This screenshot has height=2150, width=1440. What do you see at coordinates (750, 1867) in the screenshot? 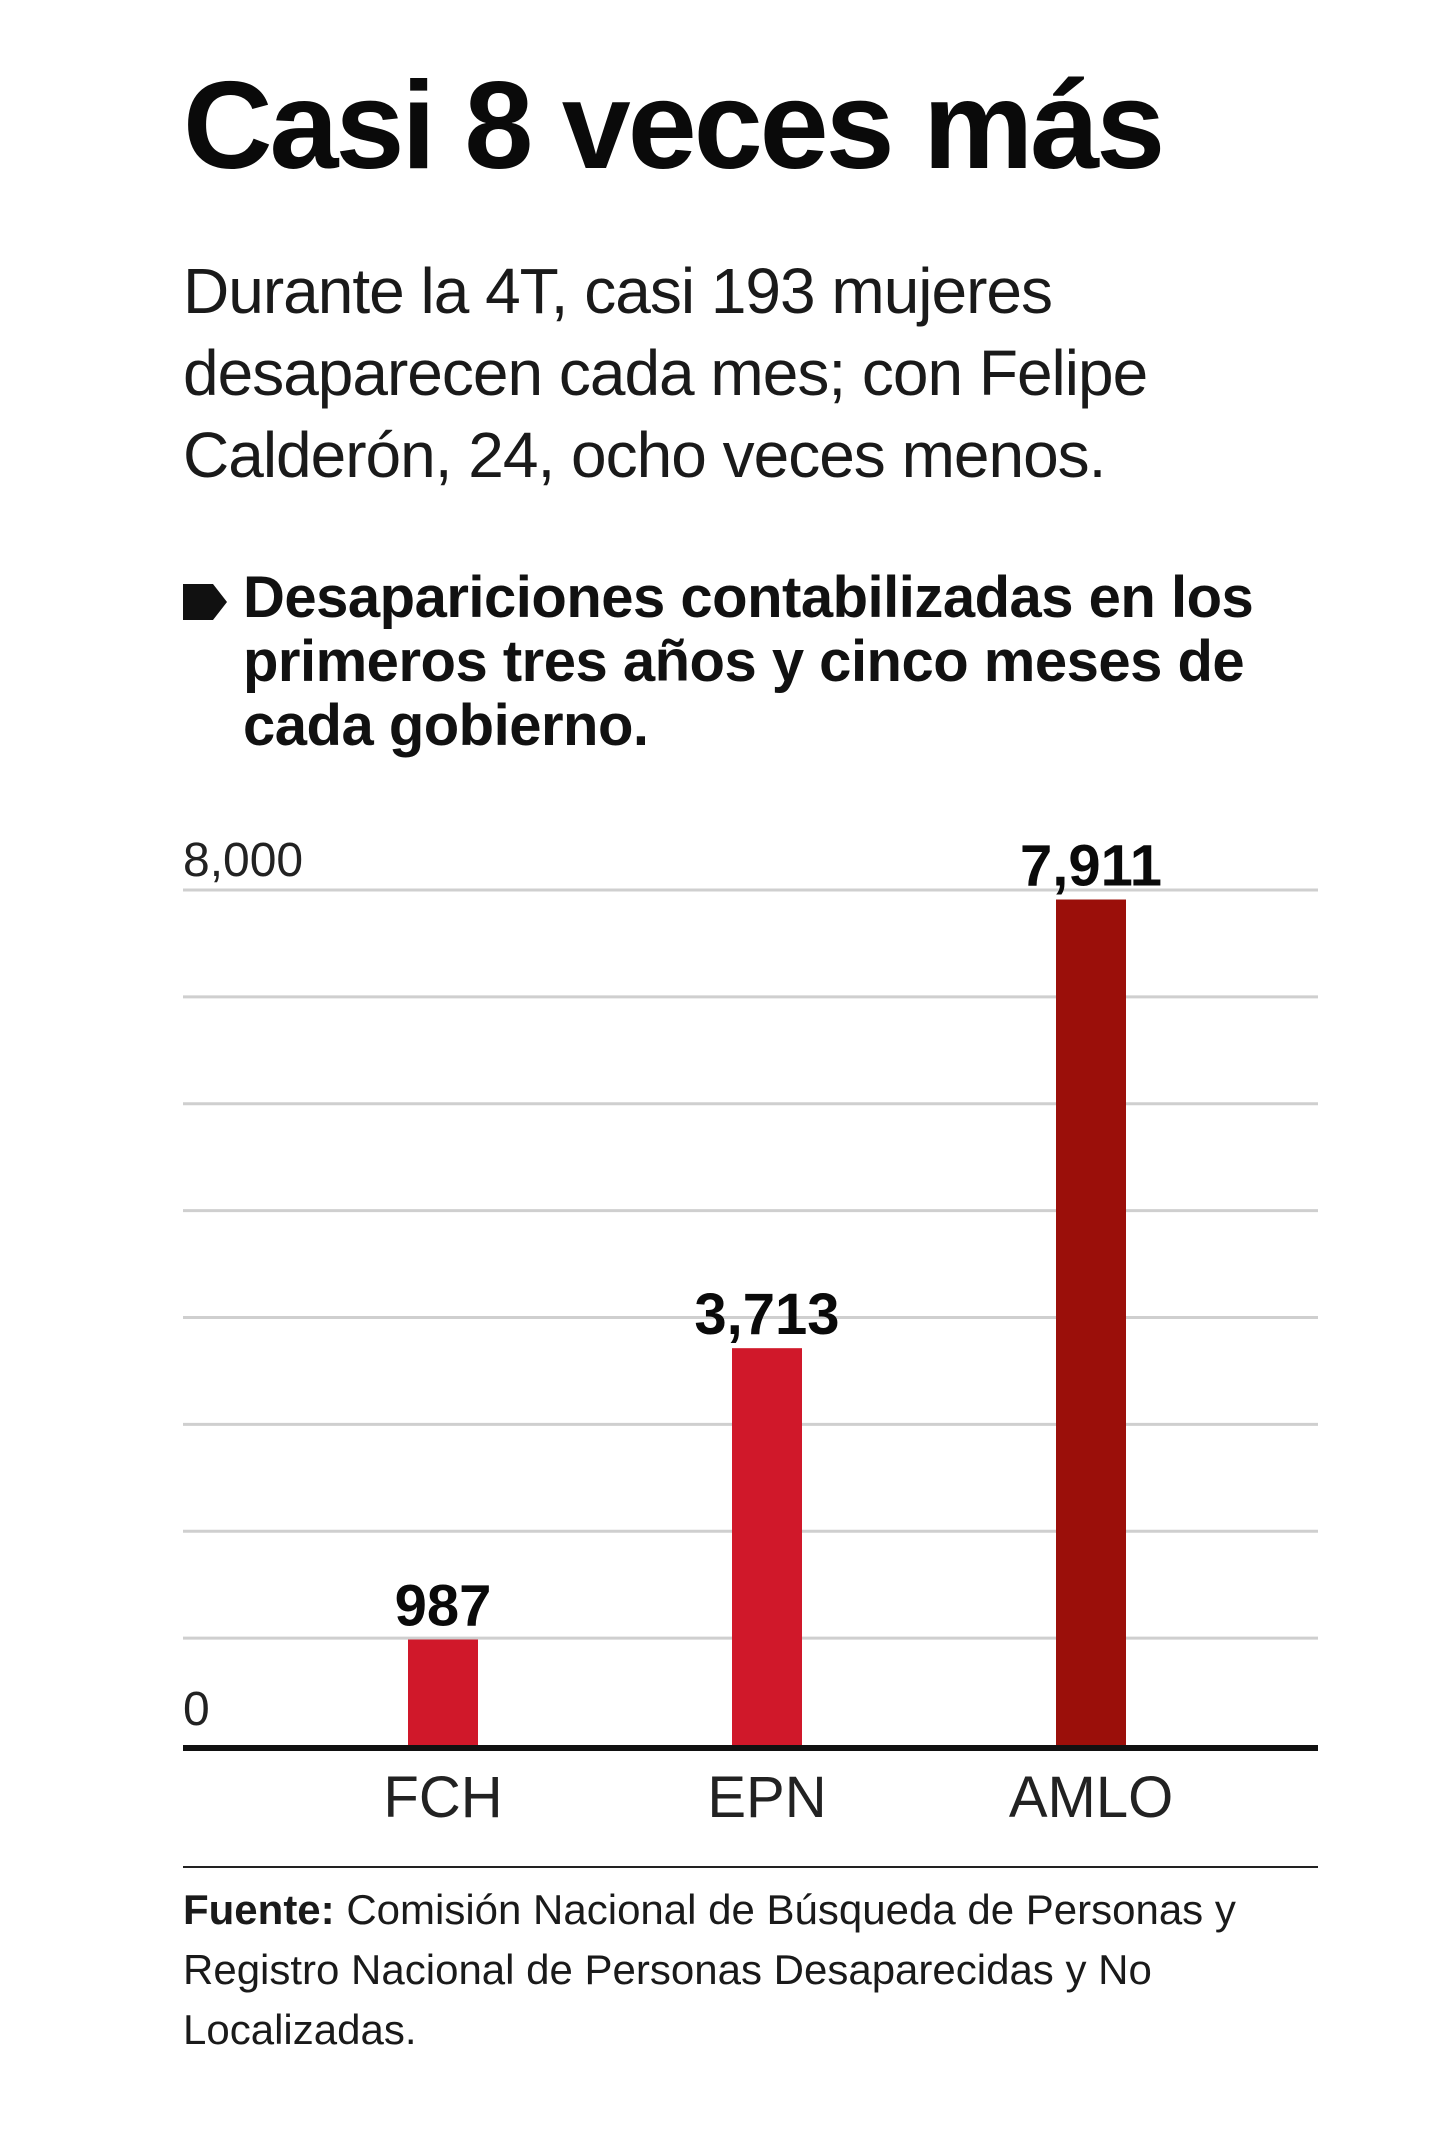
I see `source-divider` at bounding box center [750, 1867].